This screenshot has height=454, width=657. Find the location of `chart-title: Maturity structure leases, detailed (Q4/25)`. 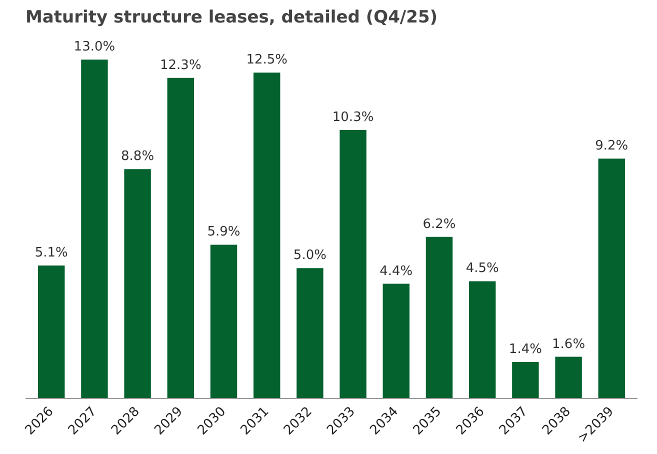

chart-title: Maturity structure leases, detailed (Q4/25) is located at coordinates (232, 18).